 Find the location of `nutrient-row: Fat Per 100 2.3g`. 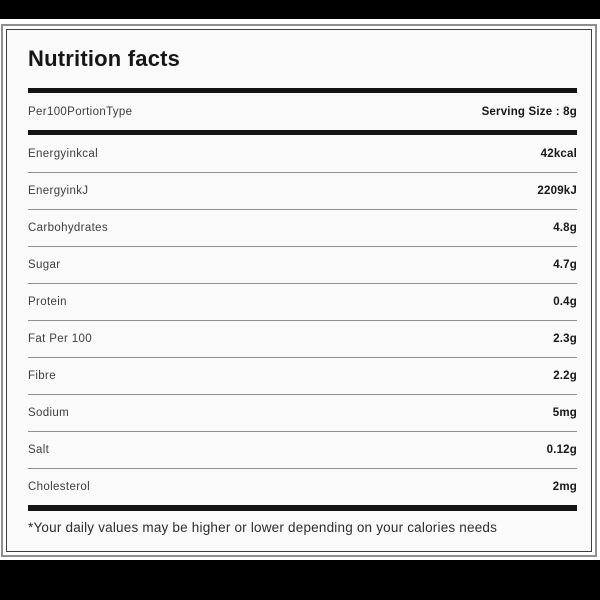

nutrient-row: Fat Per 100 2.3g is located at coordinates (302, 338).